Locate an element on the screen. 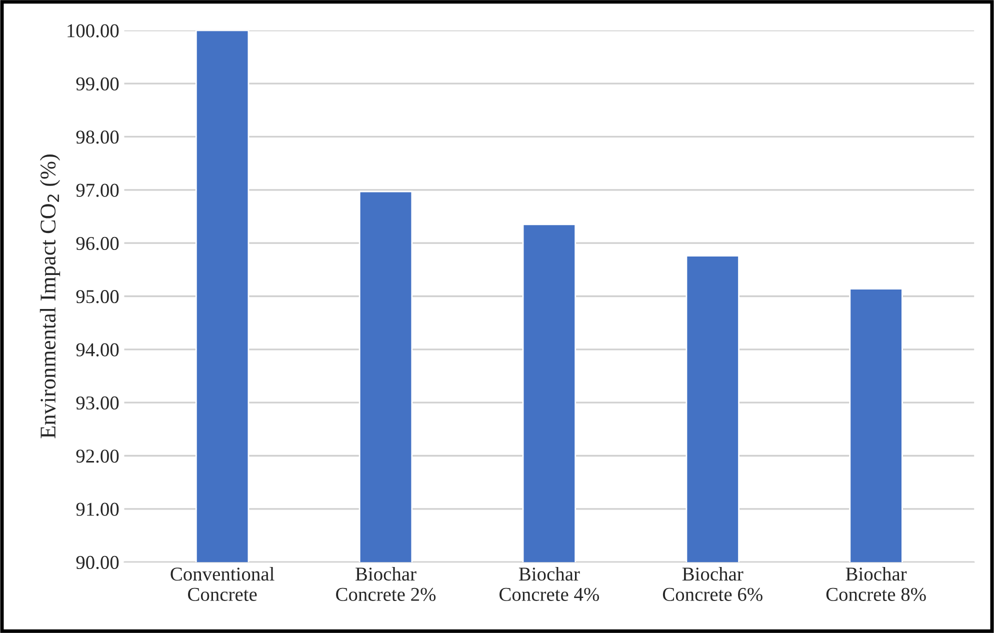  y-tick-label: 96.00 is located at coordinates (97, 243).